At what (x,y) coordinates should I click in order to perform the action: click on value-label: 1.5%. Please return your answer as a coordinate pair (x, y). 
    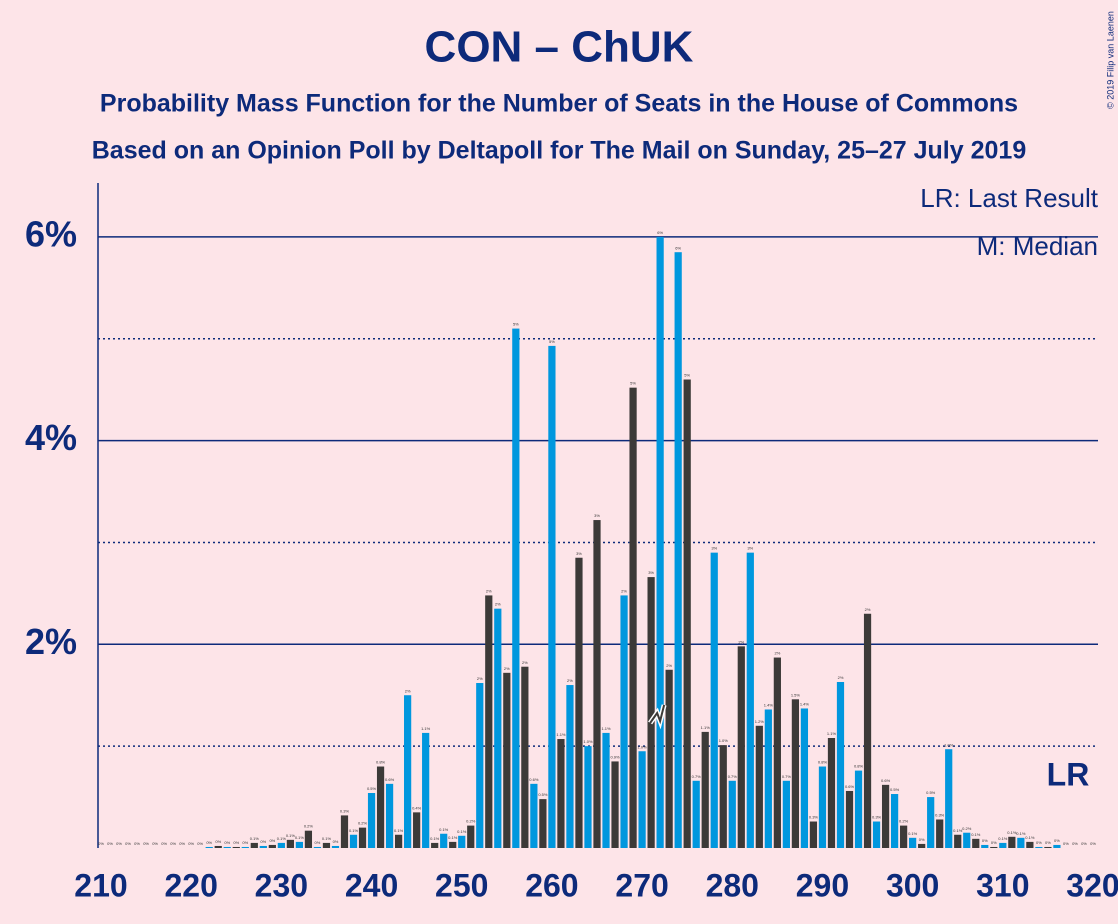
    Looking at the image, I should click on (796, 694).